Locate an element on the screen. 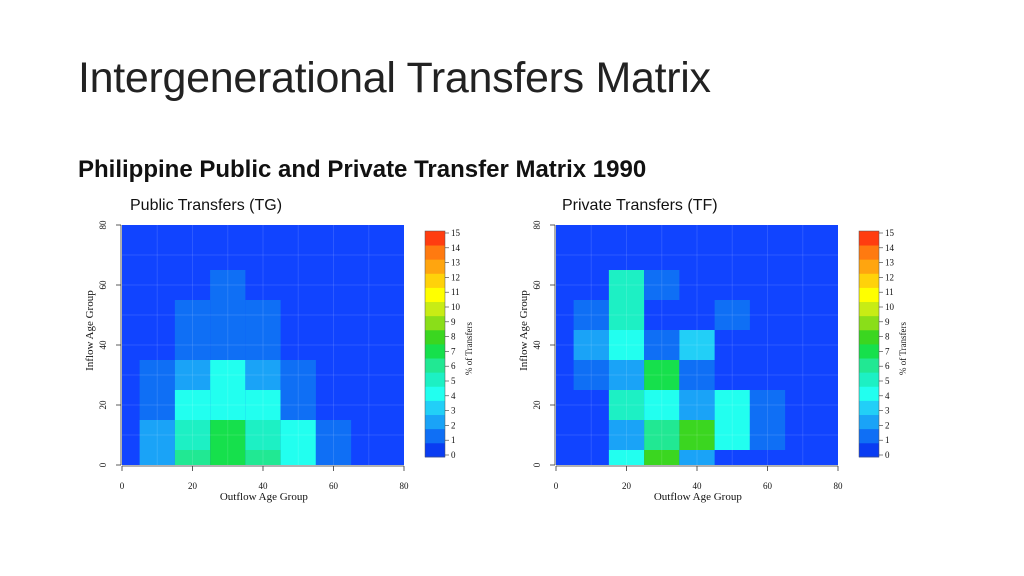 The height and width of the screenshot is (576, 1024). colorbar-tick-label: 6 is located at coordinates (453, 366).